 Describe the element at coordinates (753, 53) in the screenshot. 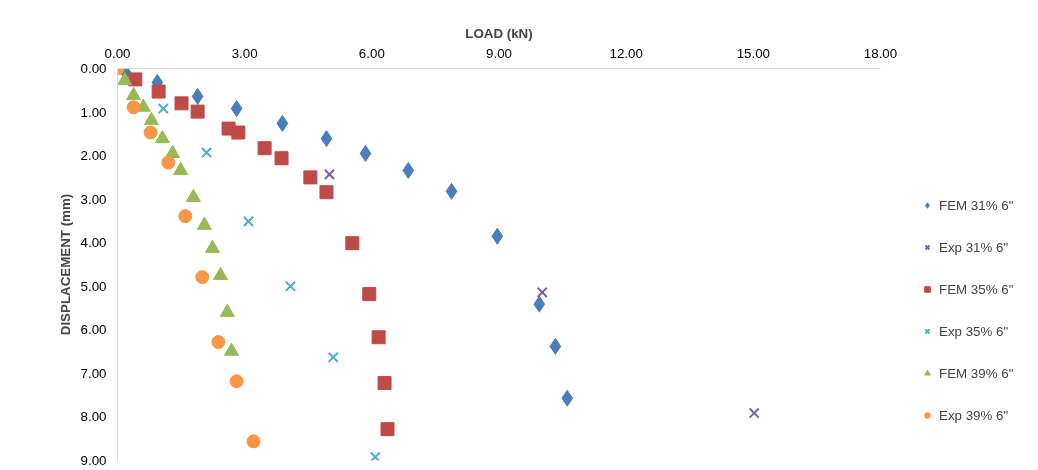

I see `x-tick-label: 15.00` at that location.